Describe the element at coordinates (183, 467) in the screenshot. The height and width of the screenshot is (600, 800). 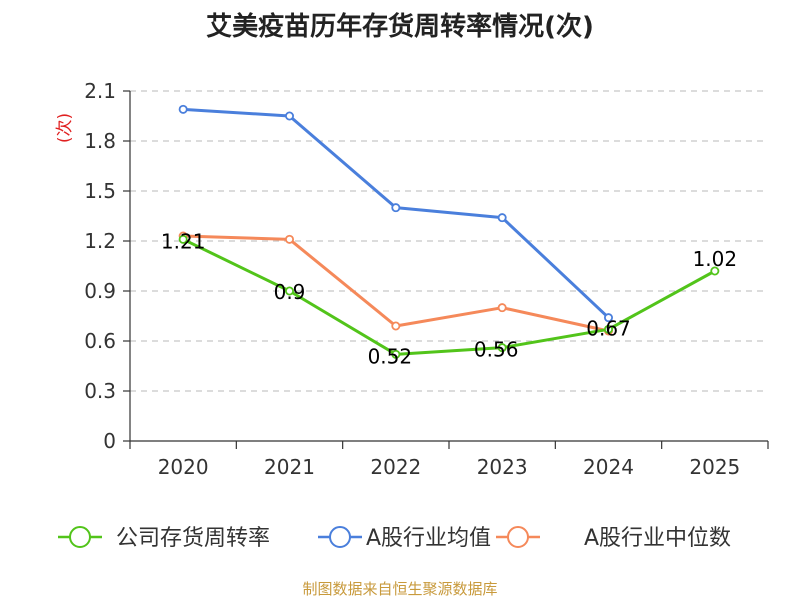
I see `x-tick-label: 2020` at that location.